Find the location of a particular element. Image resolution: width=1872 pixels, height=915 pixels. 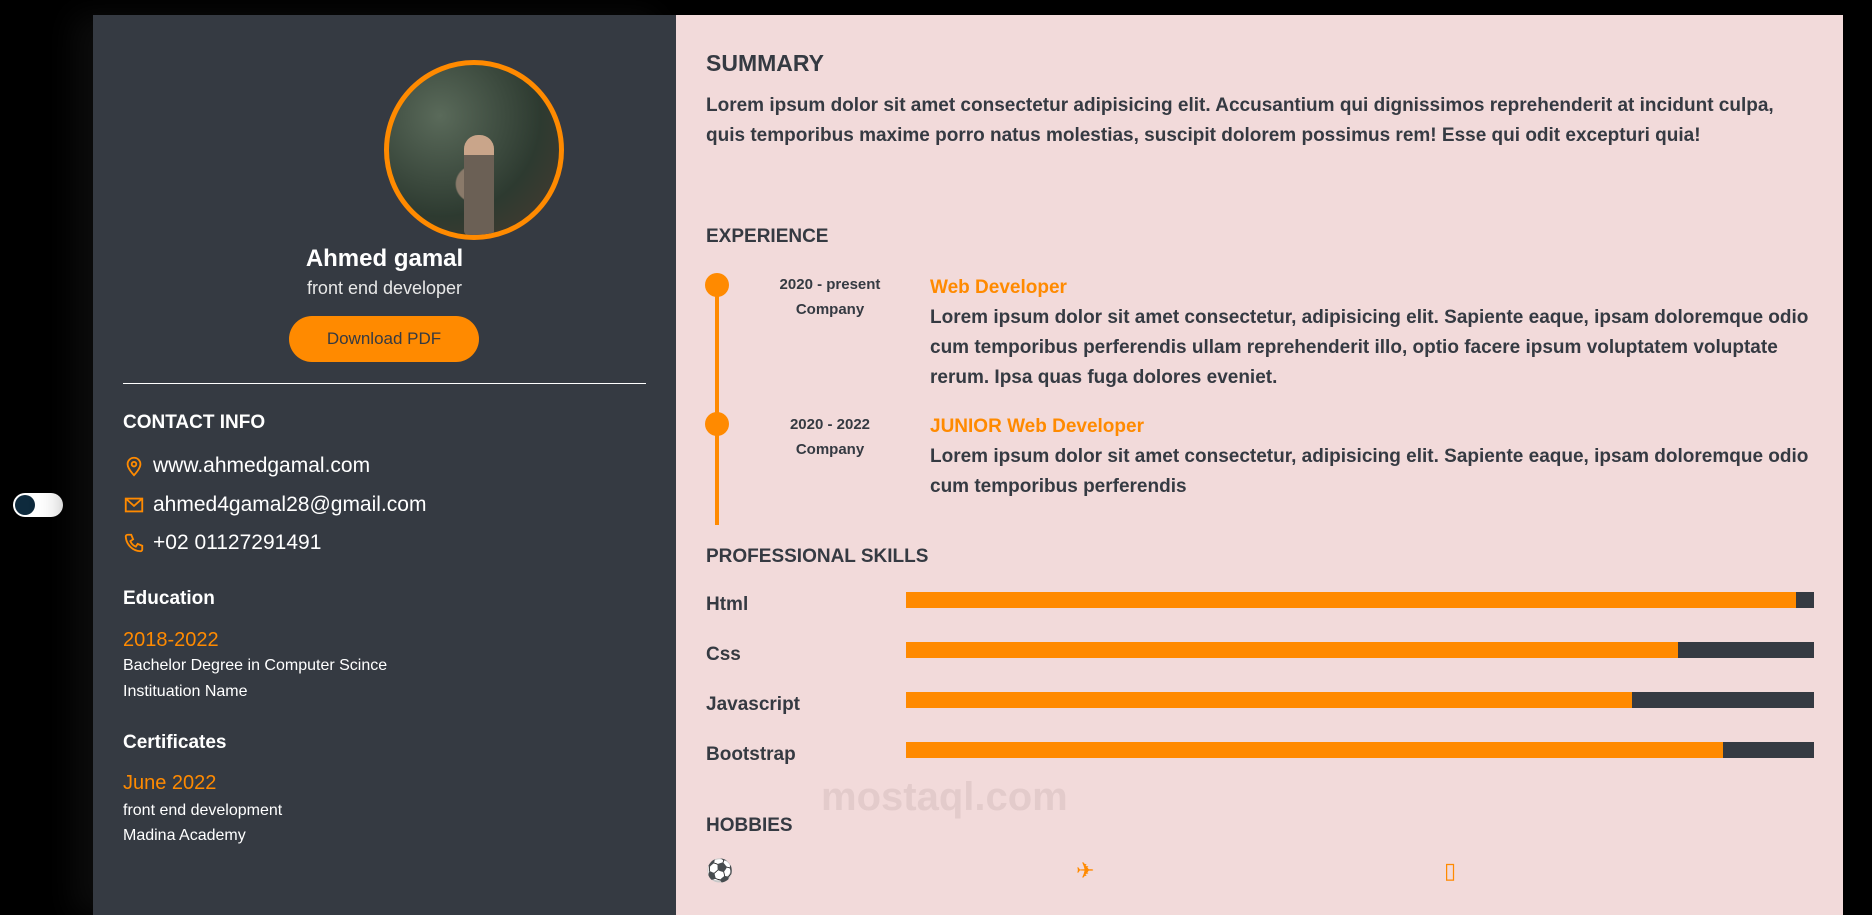

divider is located at coordinates (384, 383).